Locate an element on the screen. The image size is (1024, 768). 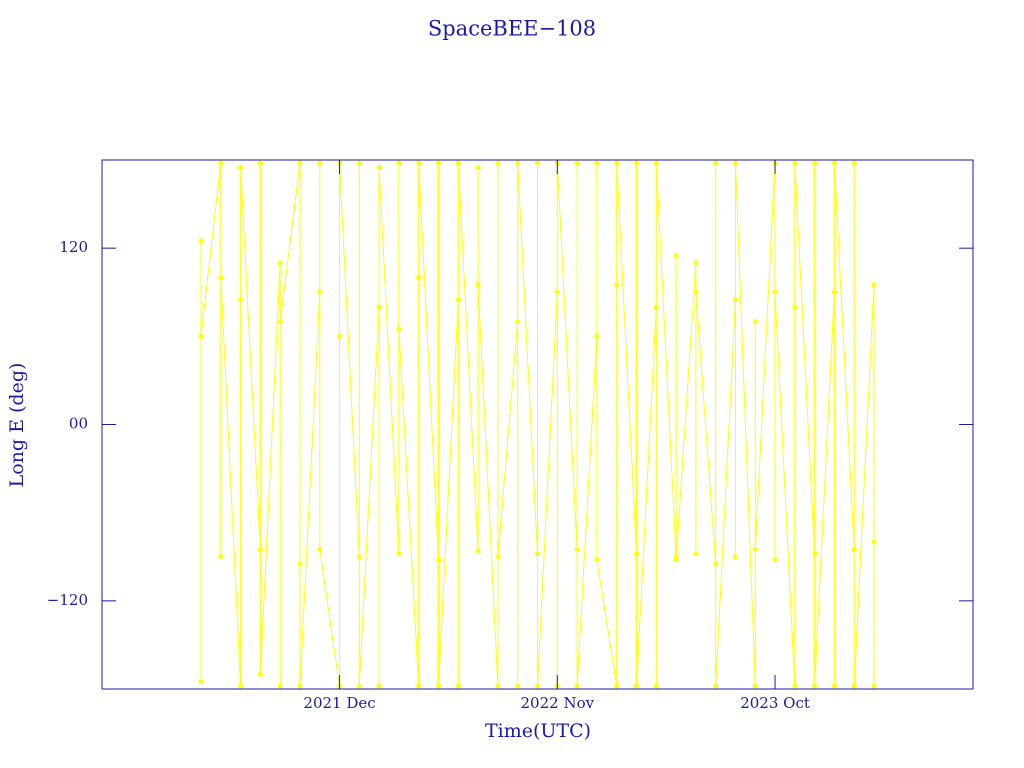
y-tick-label: −120 is located at coordinates (67, 600).